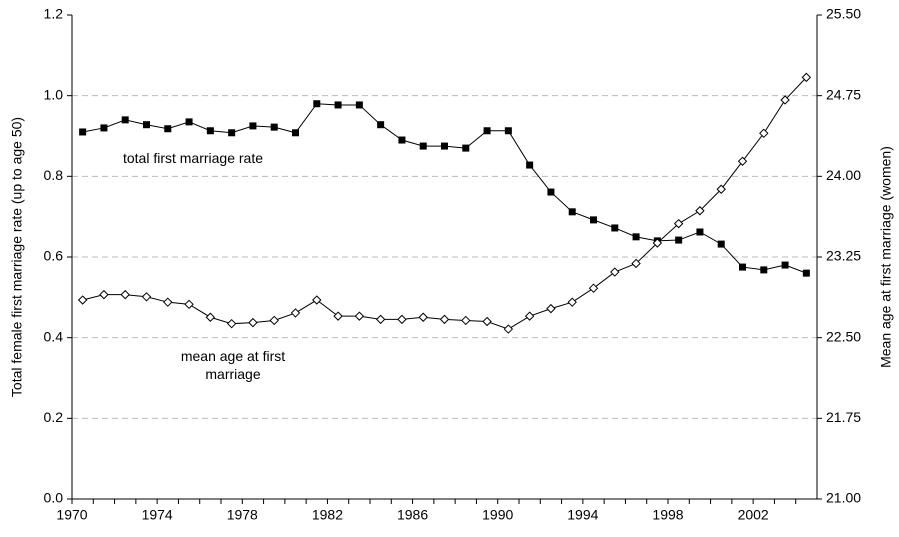 Image resolution: width=899 pixels, height=537 pixels. Describe the element at coordinates (412, 515) in the screenshot. I see `x-tick-label: 1986` at that location.